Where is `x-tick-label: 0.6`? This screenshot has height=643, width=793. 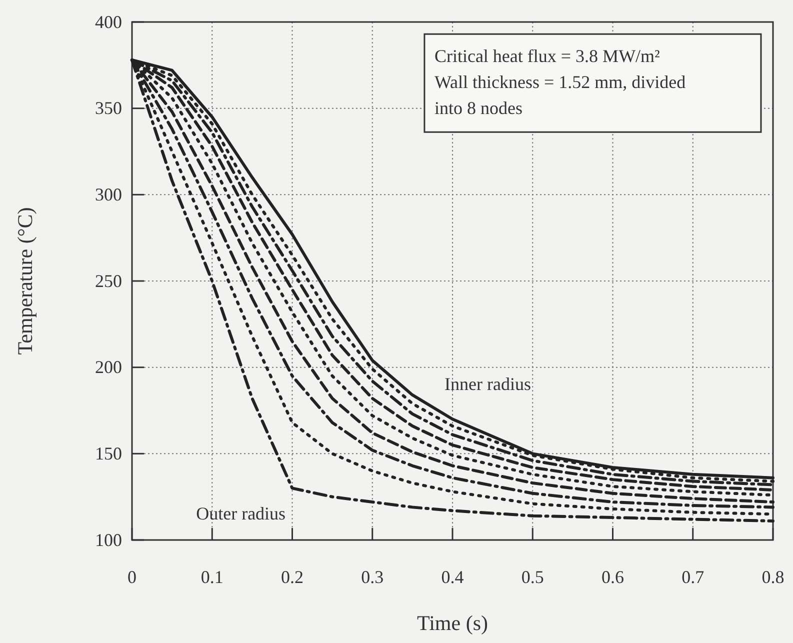
x-tick-label: 0.6 is located at coordinates (613, 576).